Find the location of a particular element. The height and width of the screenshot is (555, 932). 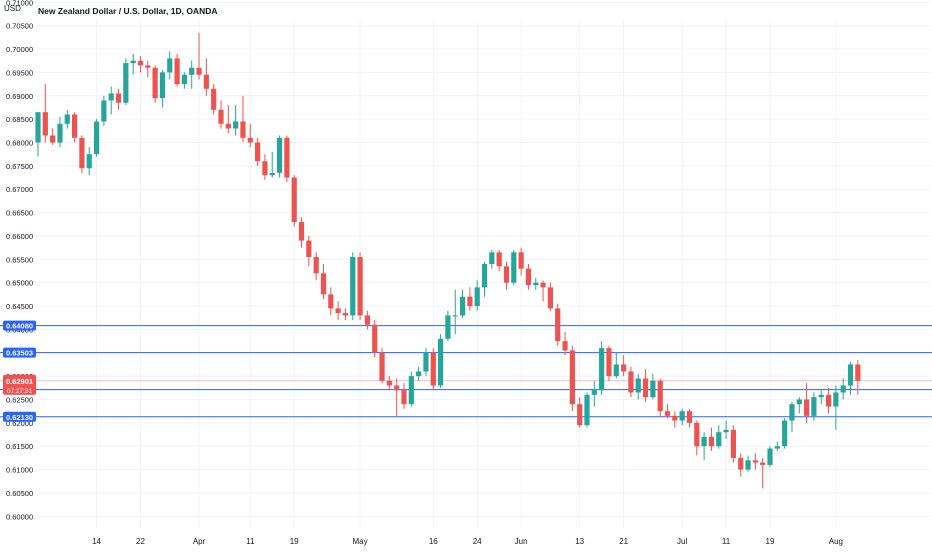

level-badge-bg is located at coordinates (19, 325).